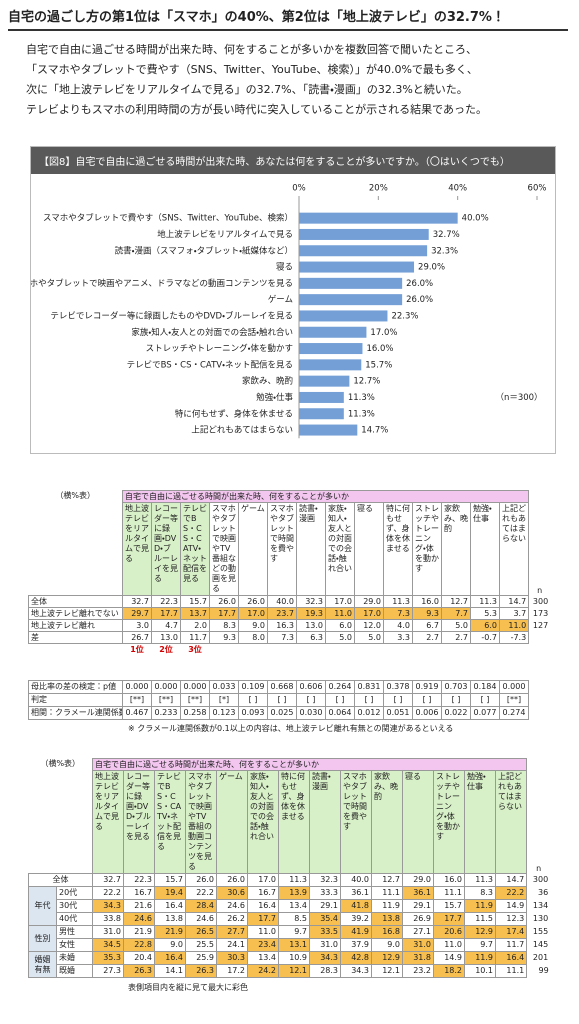 Image resolution: width=579 pixels, height=1024 pixels. What do you see at coordinates (195, 649) in the screenshot?
I see `rank: 3位` at bounding box center [195, 649].